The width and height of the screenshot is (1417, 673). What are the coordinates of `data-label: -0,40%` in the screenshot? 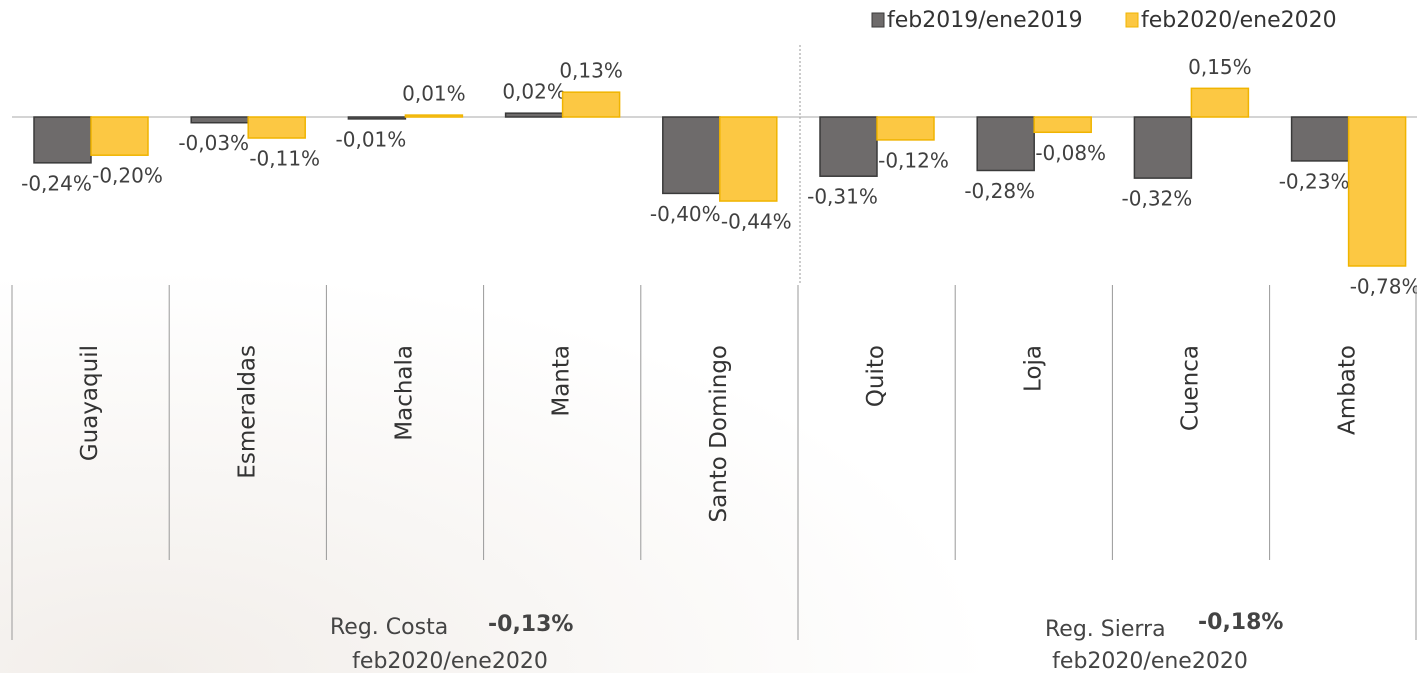 It's located at (685, 214).